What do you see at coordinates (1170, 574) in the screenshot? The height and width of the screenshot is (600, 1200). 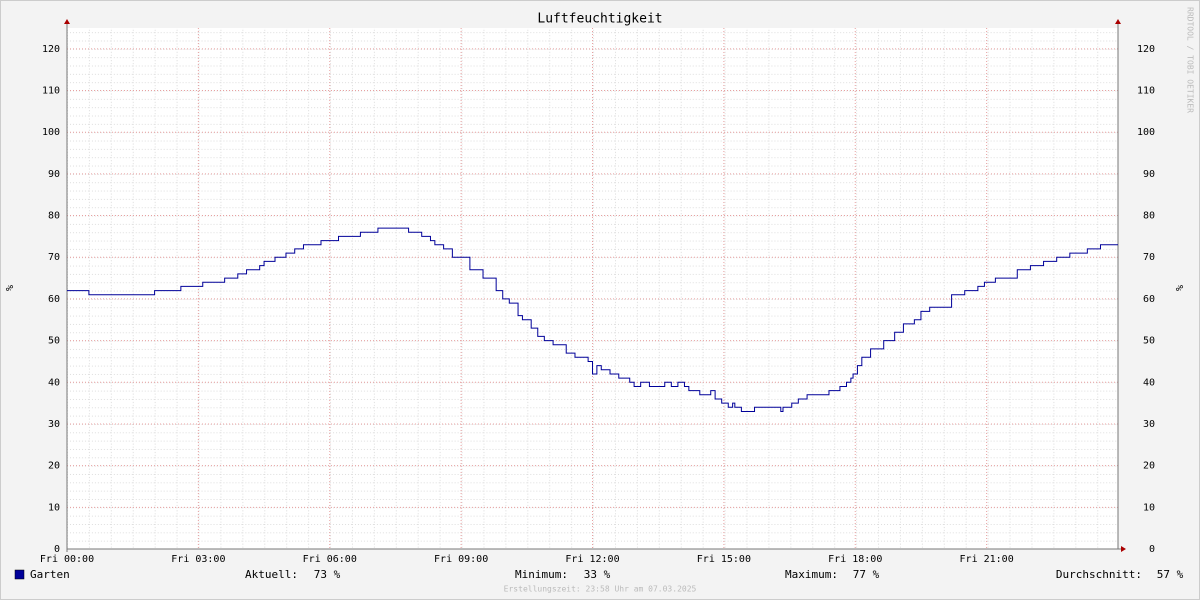 I see `stat-value: 57 %` at bounding box center [1170, 574].